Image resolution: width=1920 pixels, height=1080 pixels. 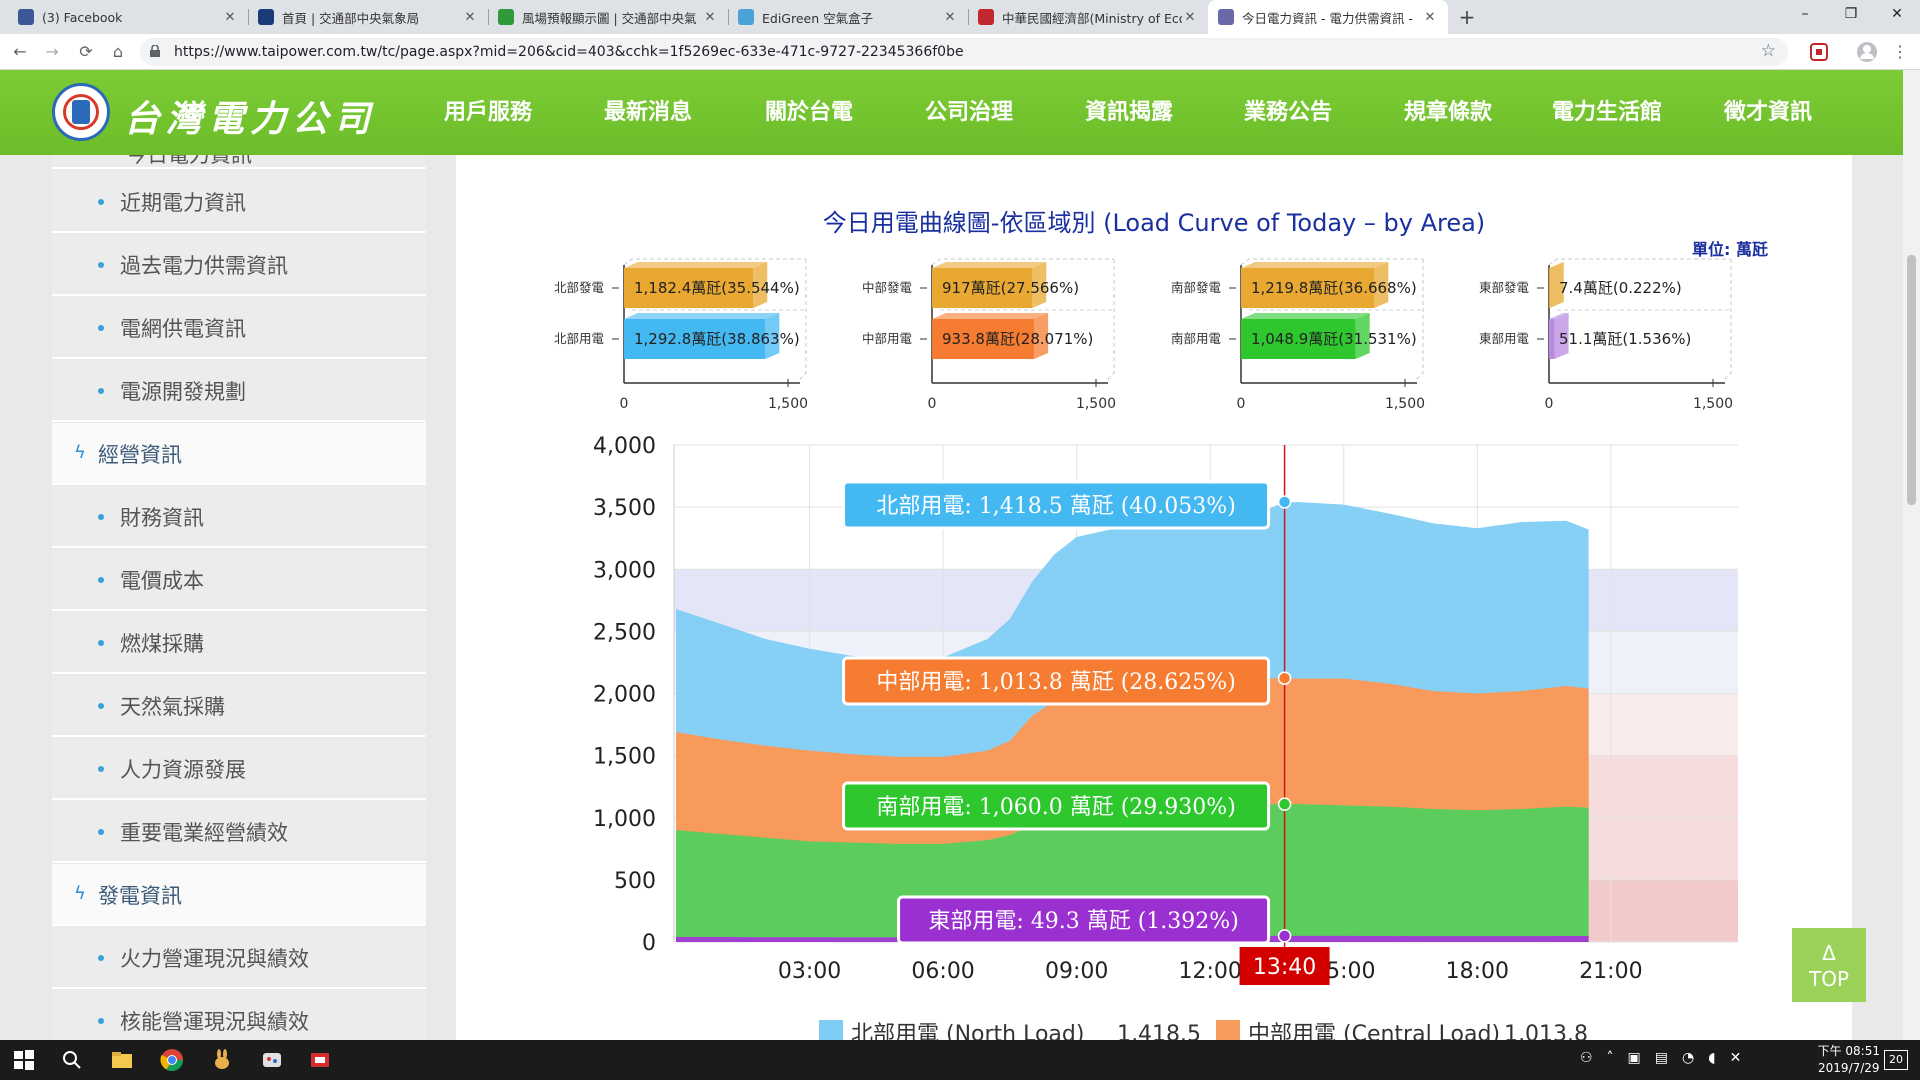 I want to click on menu-icon: ⋮, so click(x=1900, y=51).